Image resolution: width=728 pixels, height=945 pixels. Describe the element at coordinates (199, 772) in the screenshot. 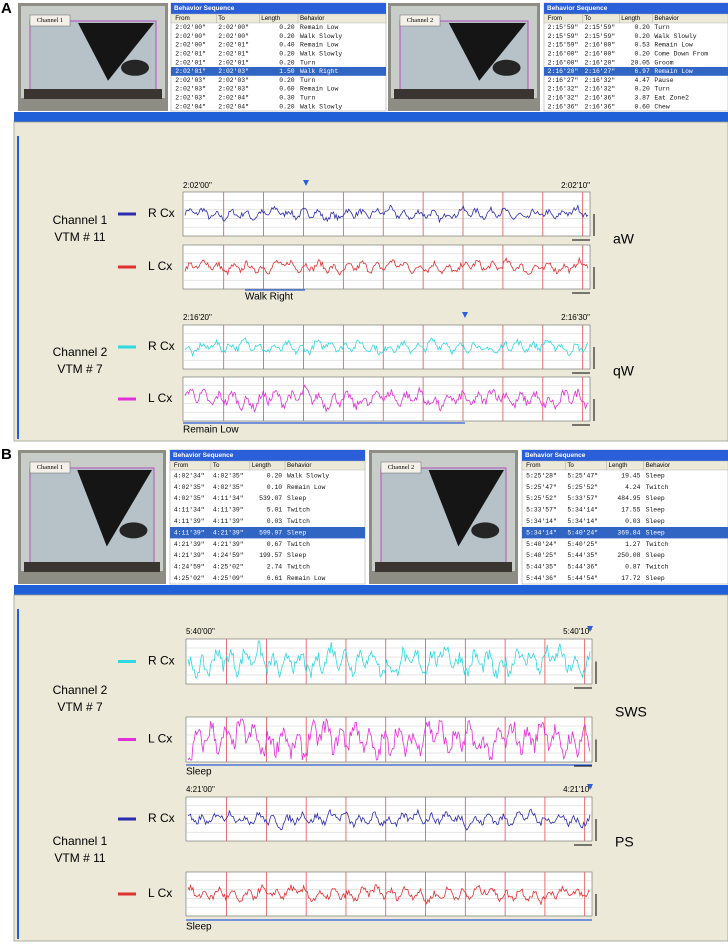

I see `behavior-label: Sleep` at that location.